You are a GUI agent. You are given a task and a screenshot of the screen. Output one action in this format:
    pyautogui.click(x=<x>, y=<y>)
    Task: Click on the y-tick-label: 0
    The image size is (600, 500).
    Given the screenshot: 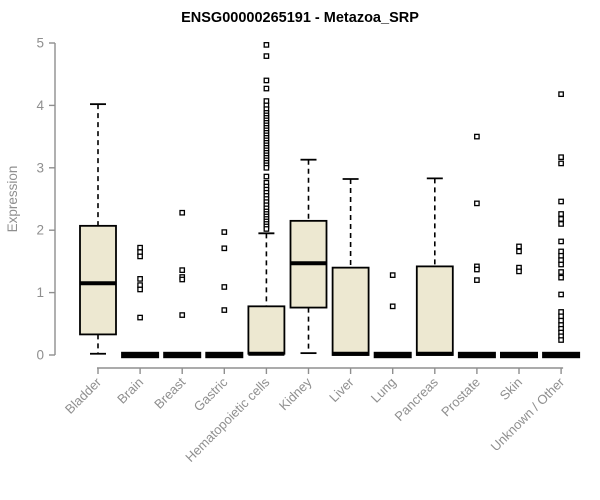 What is the action you would take?
    pyautogui.click(x=40, y=355)
    